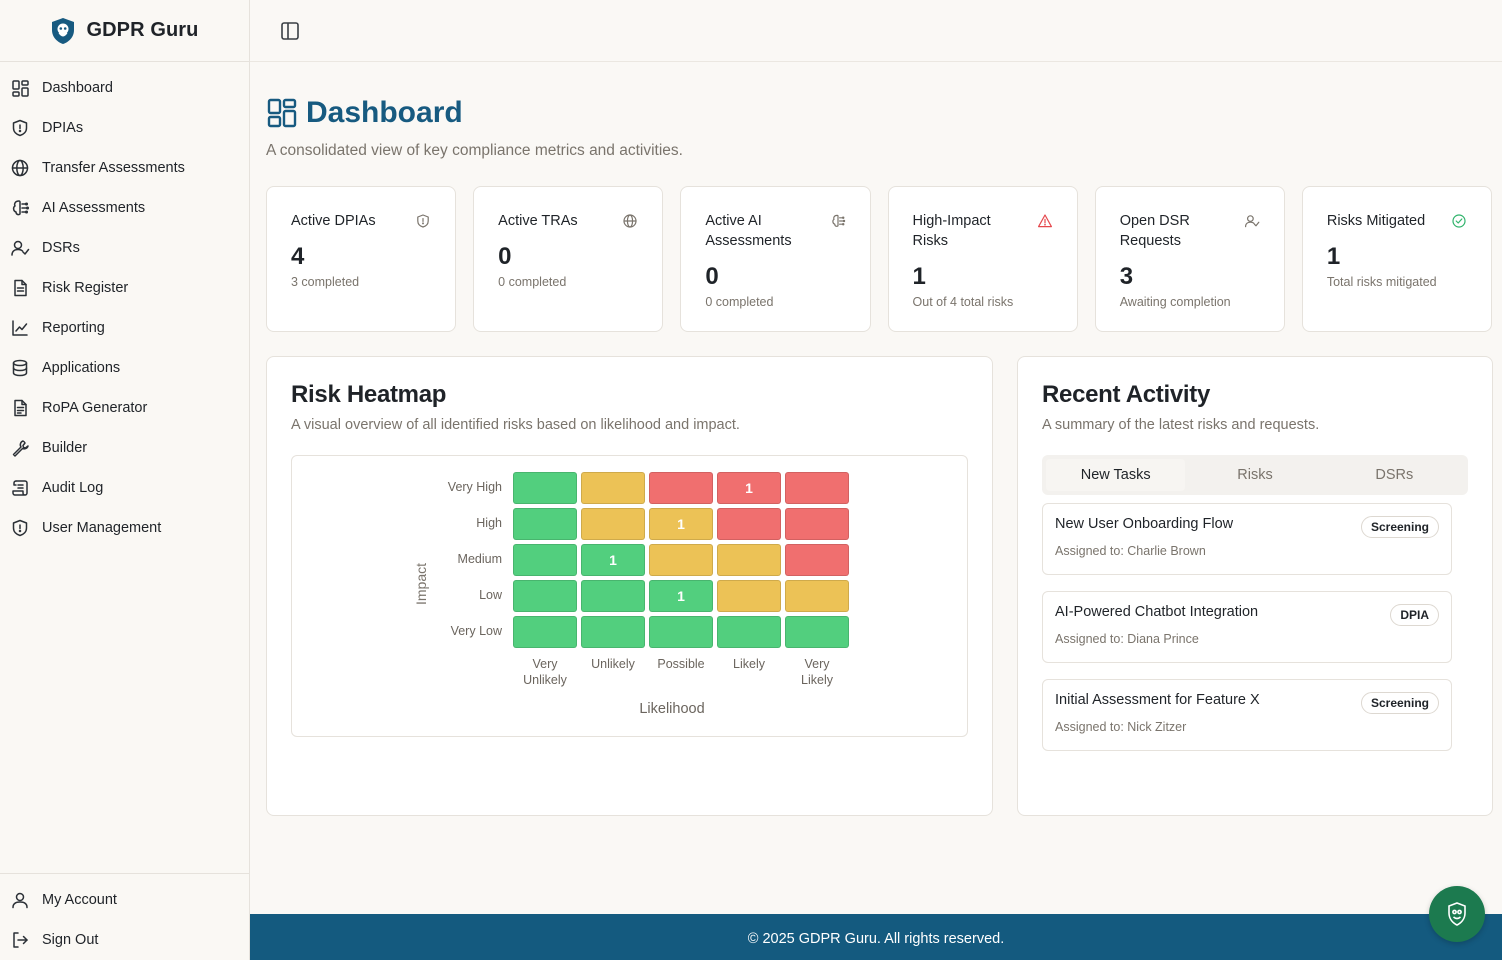 This screenshot has width=1502, height=960. Describe the element at coordinates (124, 448) in the screenshot. I see `sidebar-item-builder: Builder` at that location.